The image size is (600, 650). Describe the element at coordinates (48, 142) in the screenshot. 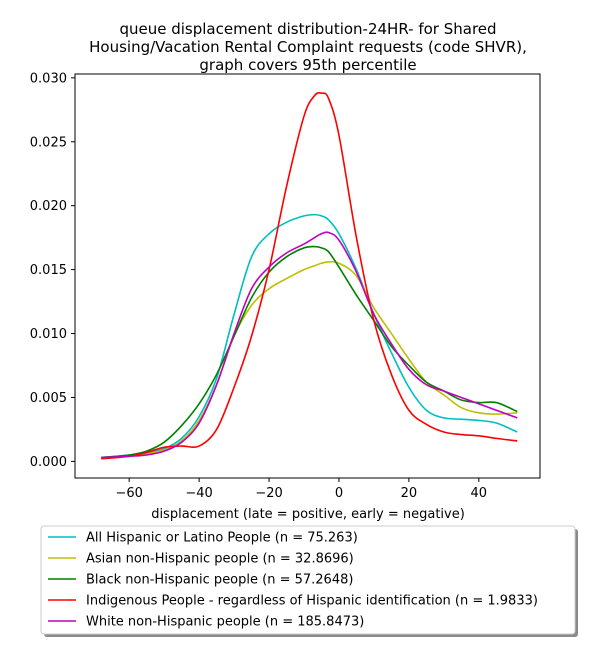

I see `y-tick-label: 0.025` at that location.